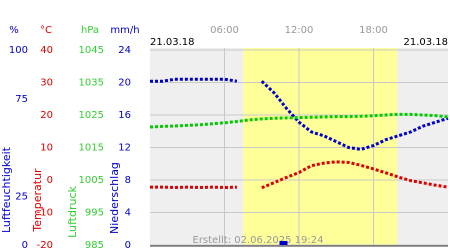 This screenshot has height=250, width=450. What do you see at coordinates (45, 245) in the screenshot?
I see `y-tick-label: -20` at bounding box center [45, 245].